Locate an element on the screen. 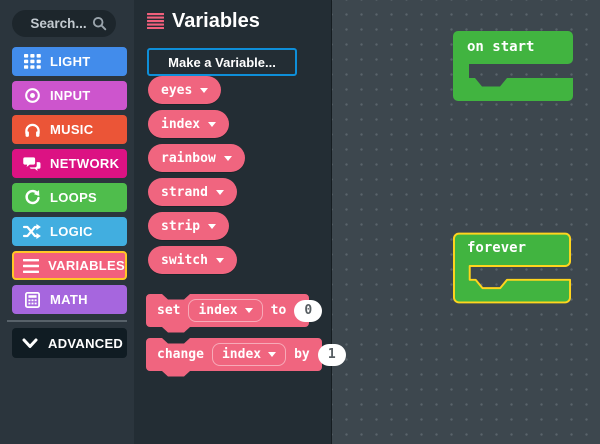 This screenshot has width=600, height=444. headphones-icon is located at coordinates (32, 130).